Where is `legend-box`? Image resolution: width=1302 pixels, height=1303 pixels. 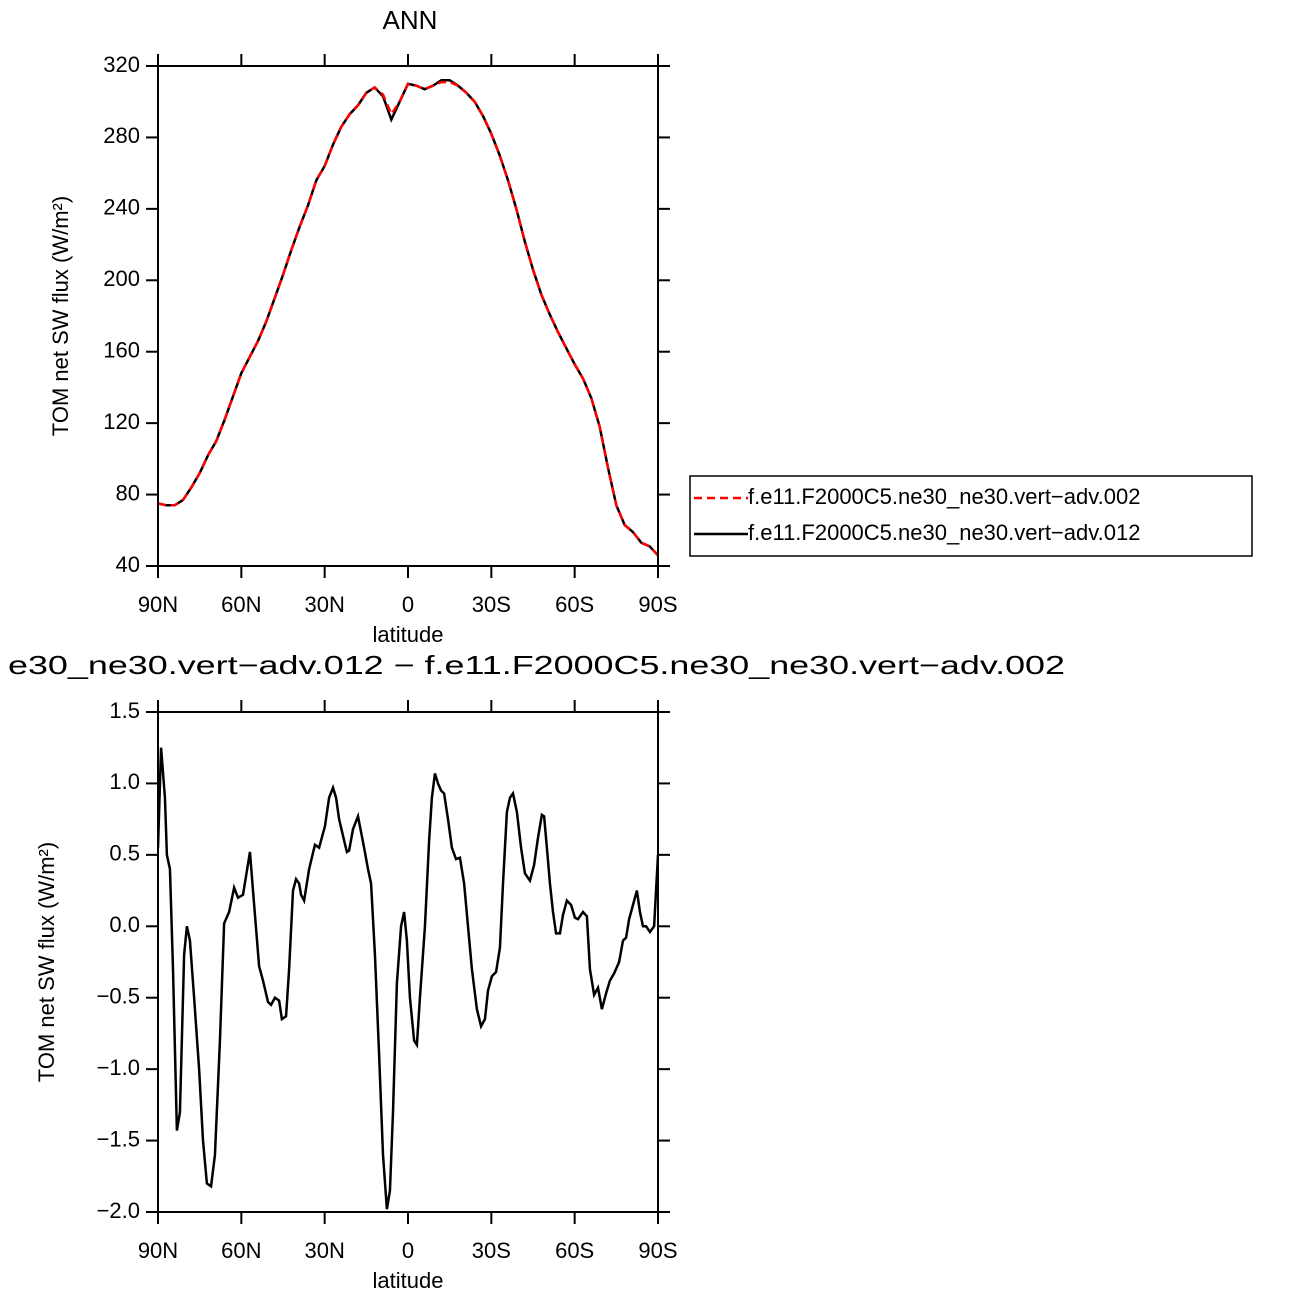
legend-box is located at coordinates (971, 516).